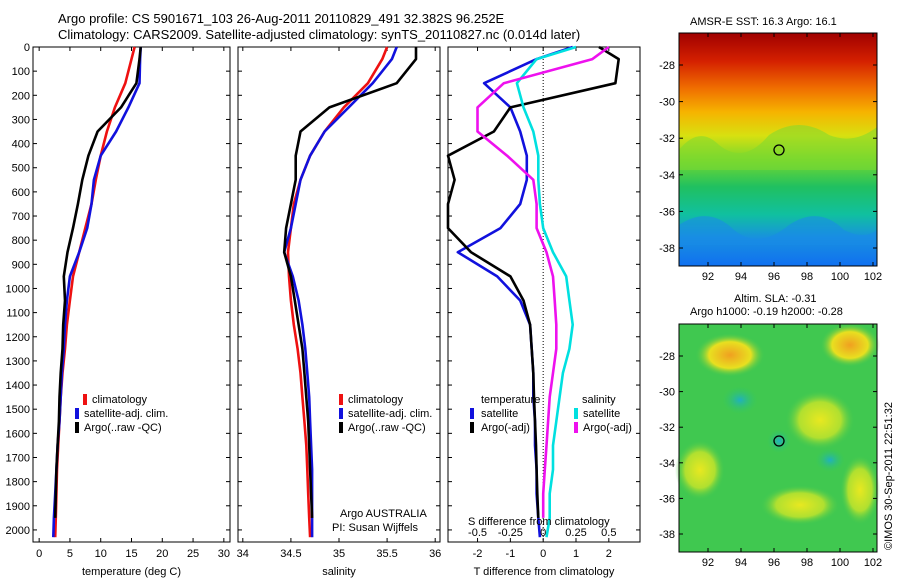 The width and height of the screenshot is (900, 580). Describe the element at coordinates (21, 120) in the screenshot. I see `y-tick-label: 300` at that location.